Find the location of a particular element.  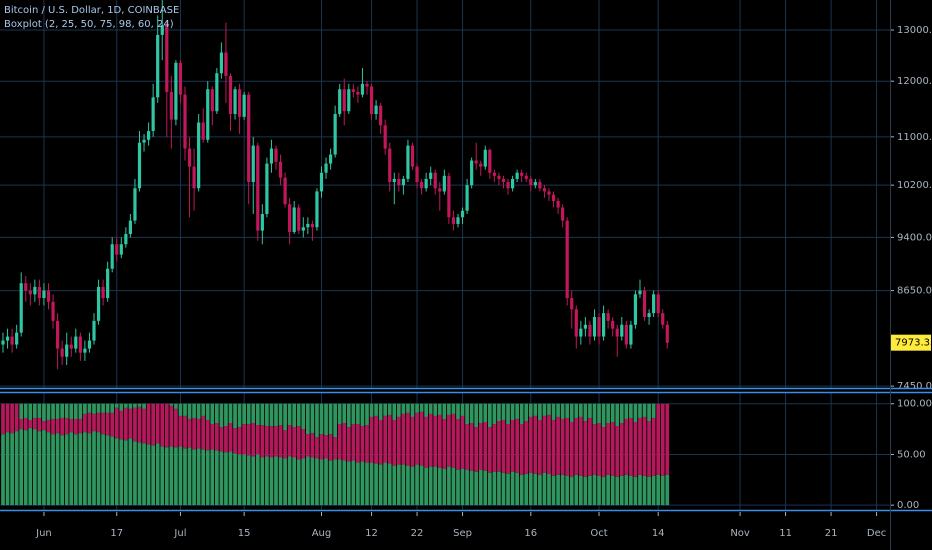

x-tick-label: Sep is located at coordinates (462, 533).